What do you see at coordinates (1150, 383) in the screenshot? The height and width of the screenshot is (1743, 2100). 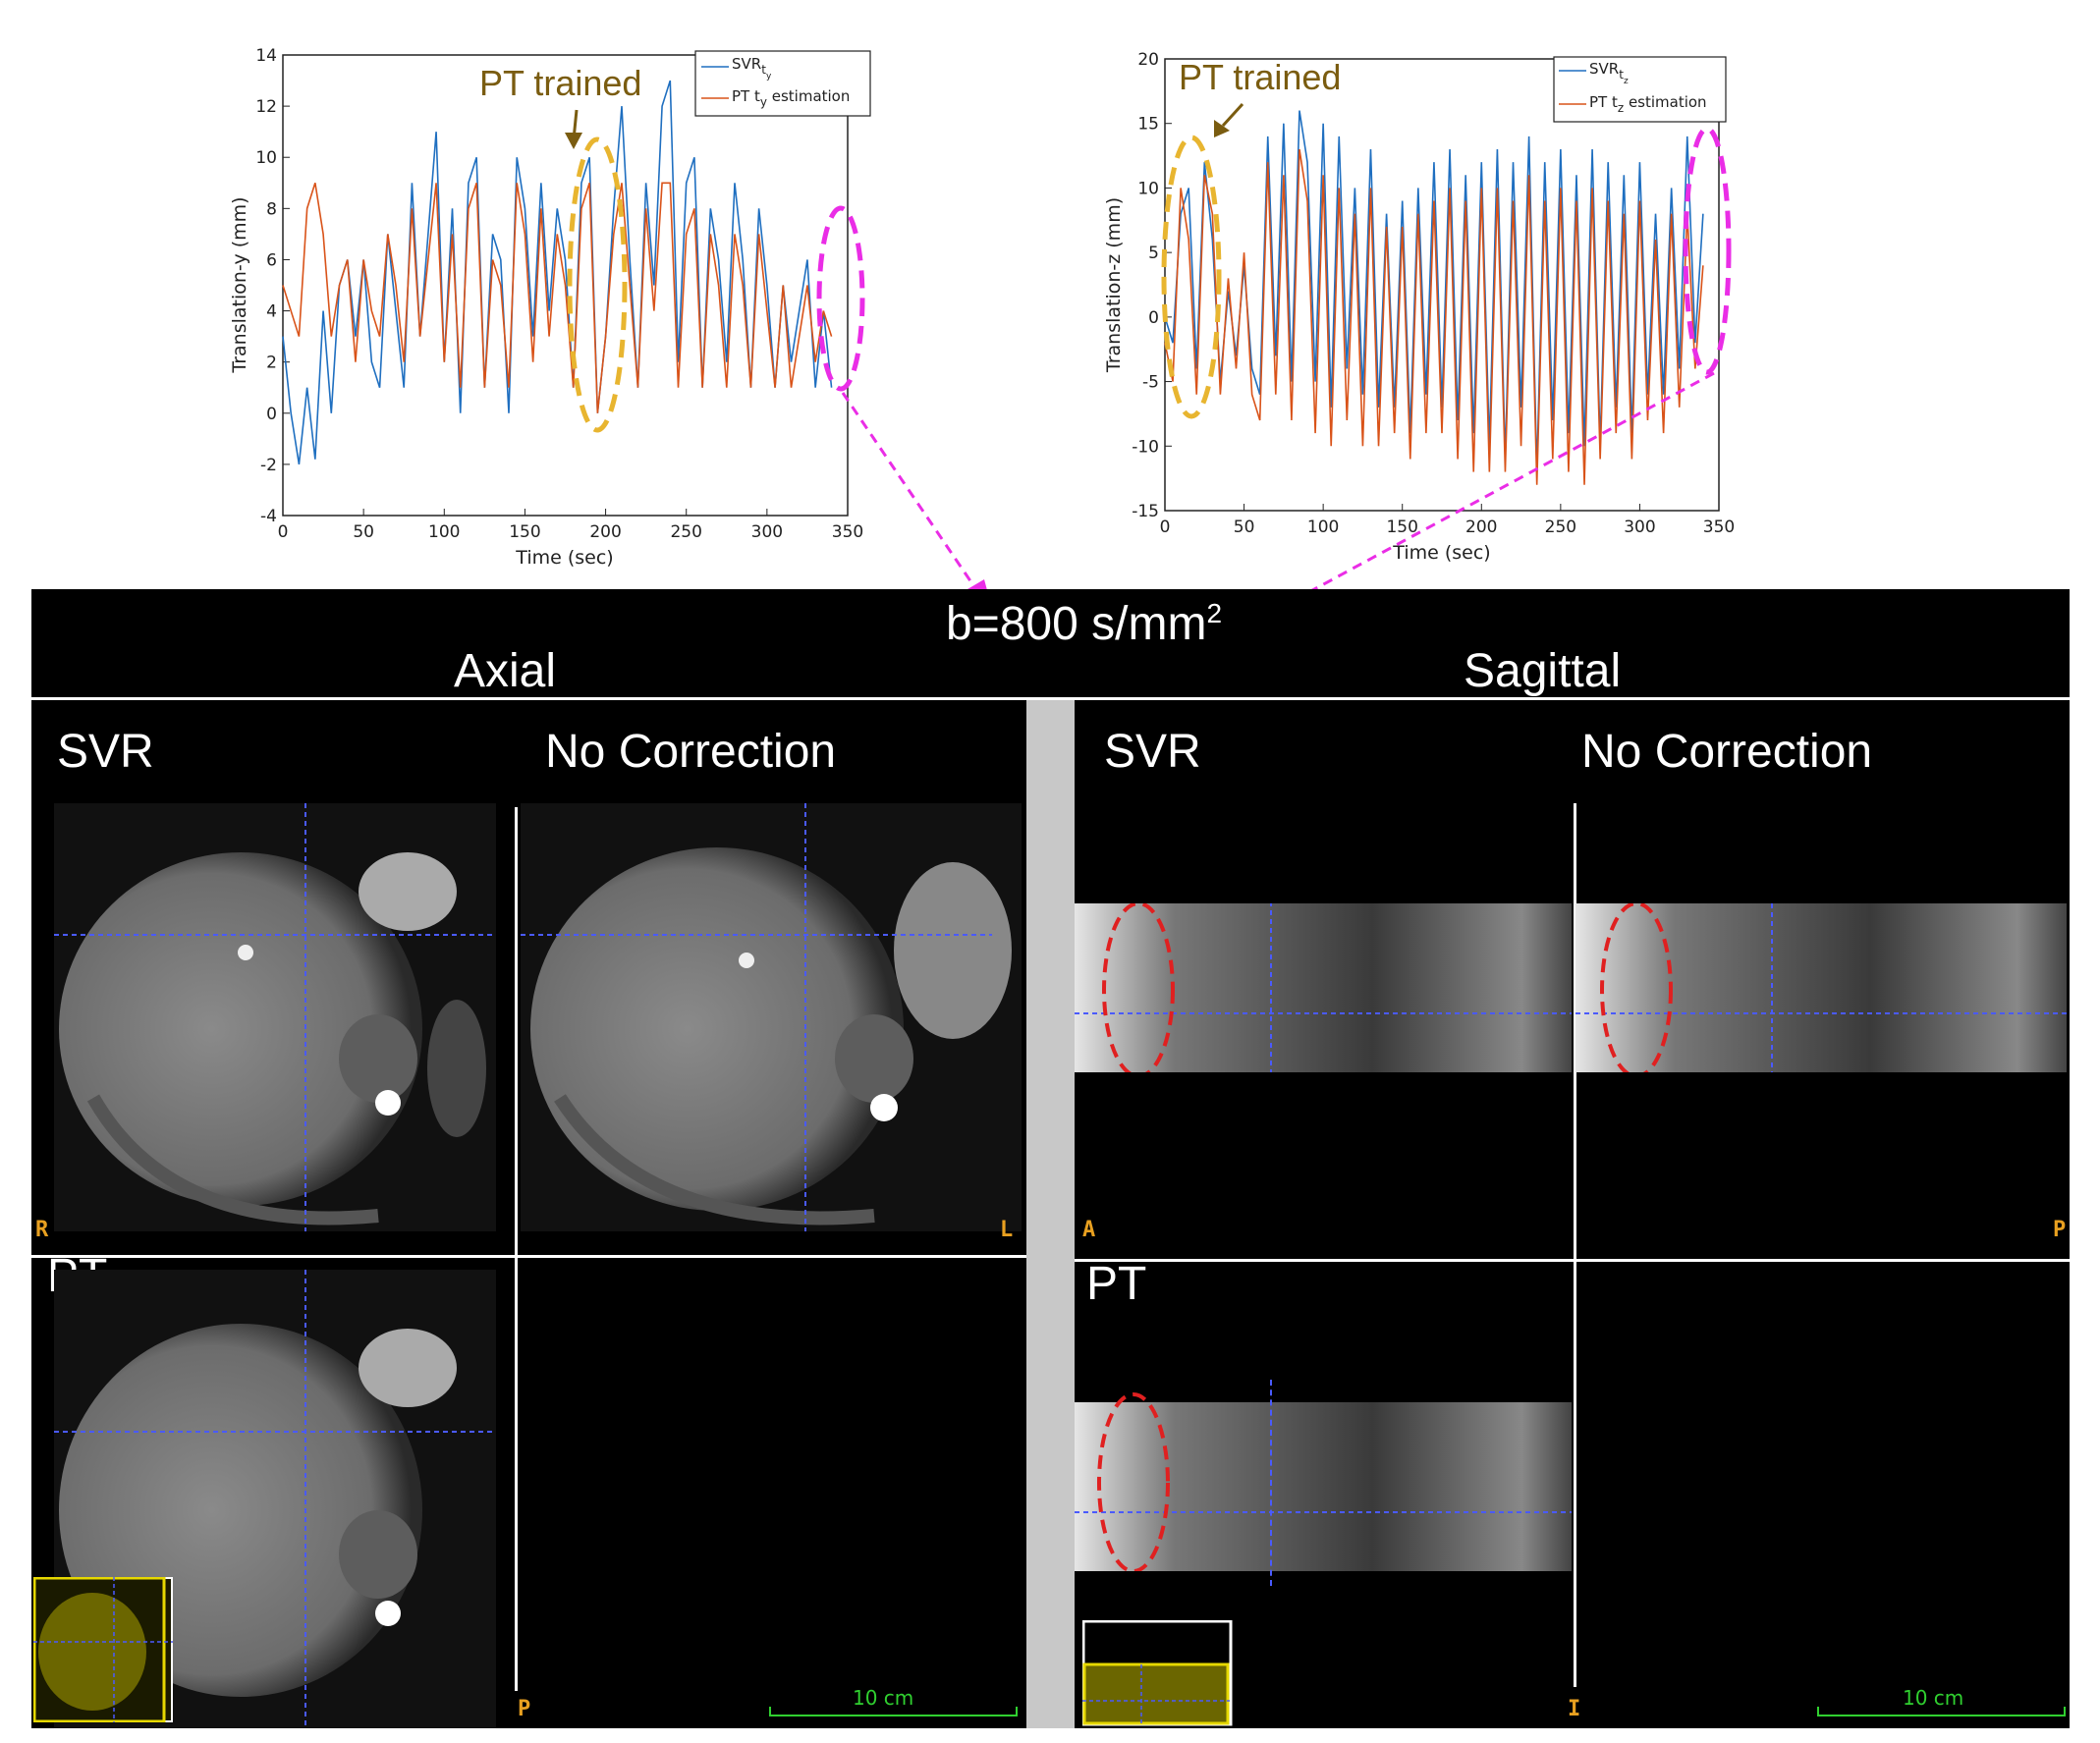 I see `y-tick-label: -5` at bounding box center [1150, 383].